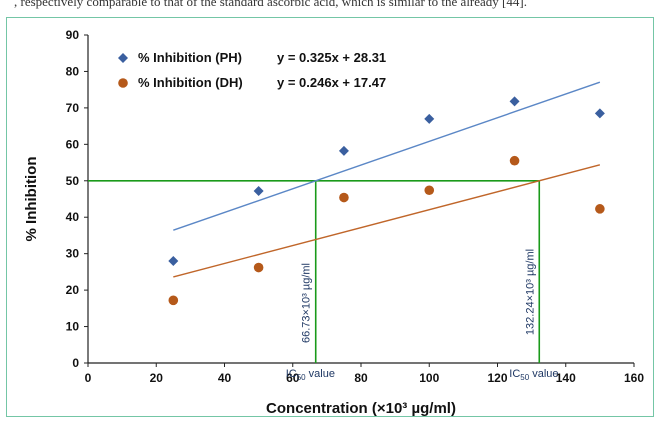 The width and height of the screenshot is (659, 421). Describe the element at coordinates (123, 58) in the screenshot. I see `legend-marker-diamond` at that location.